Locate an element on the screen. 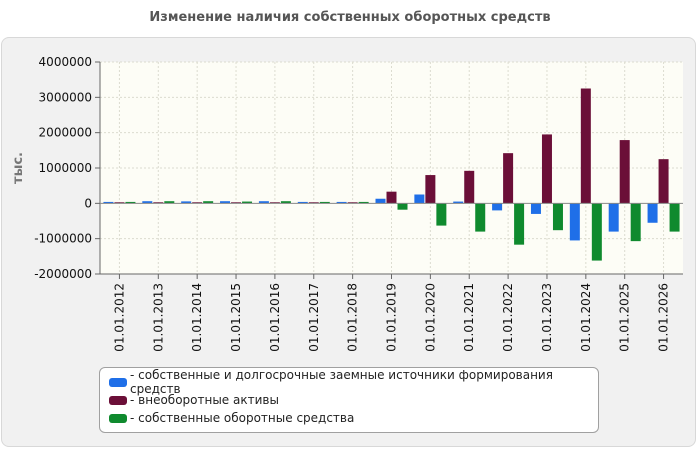 This screenshot has height=450, width=700. x-tick-label: 01.01.2017 is located at coordinates (314, 317).